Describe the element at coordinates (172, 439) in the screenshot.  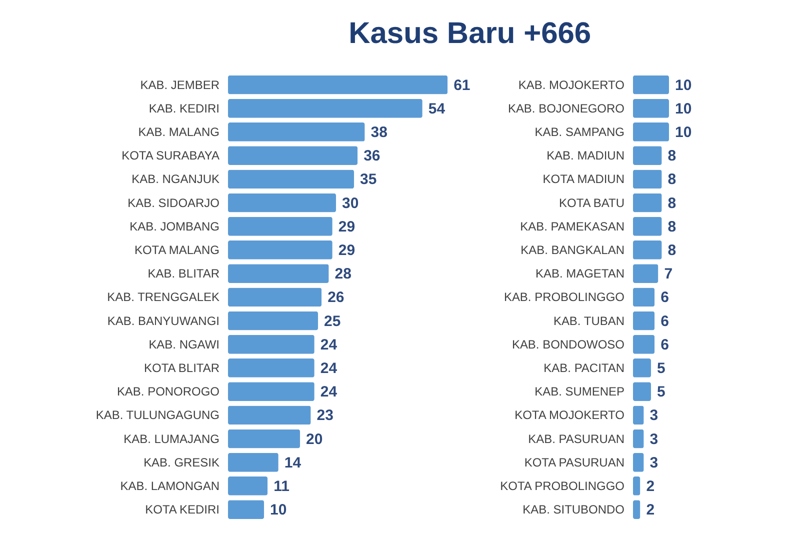
I see `y-tick-label: KAB. LUMAJANG` at that location.